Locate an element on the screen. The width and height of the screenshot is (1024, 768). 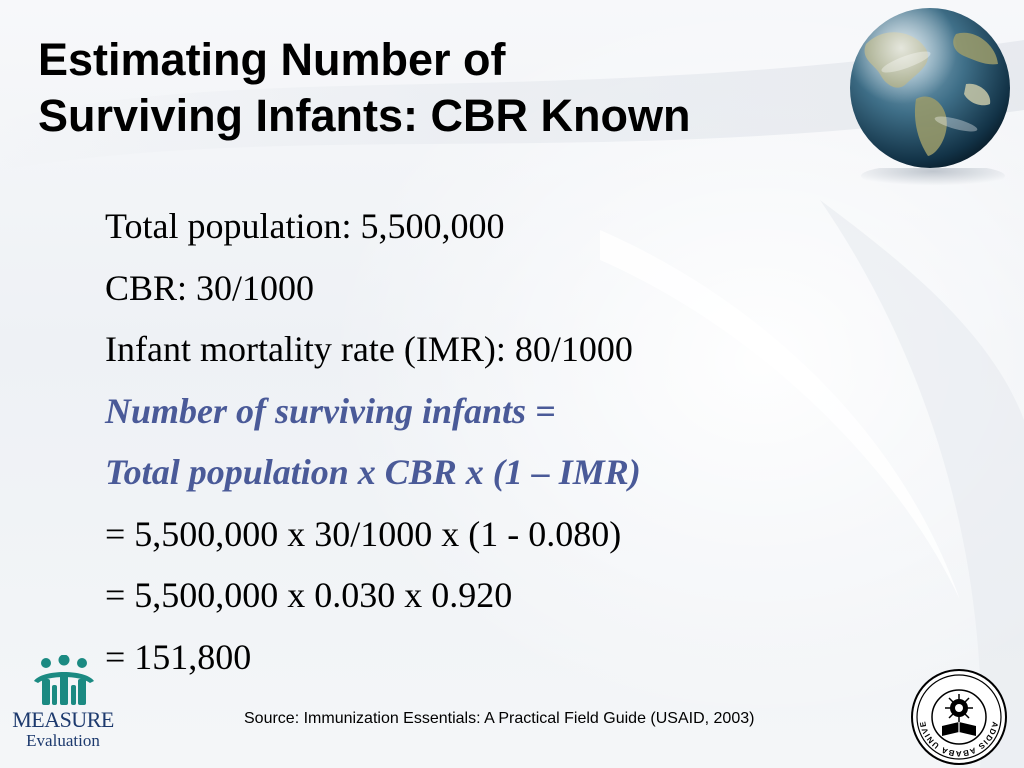
globe-reflection is located at coordinates (933, 178).